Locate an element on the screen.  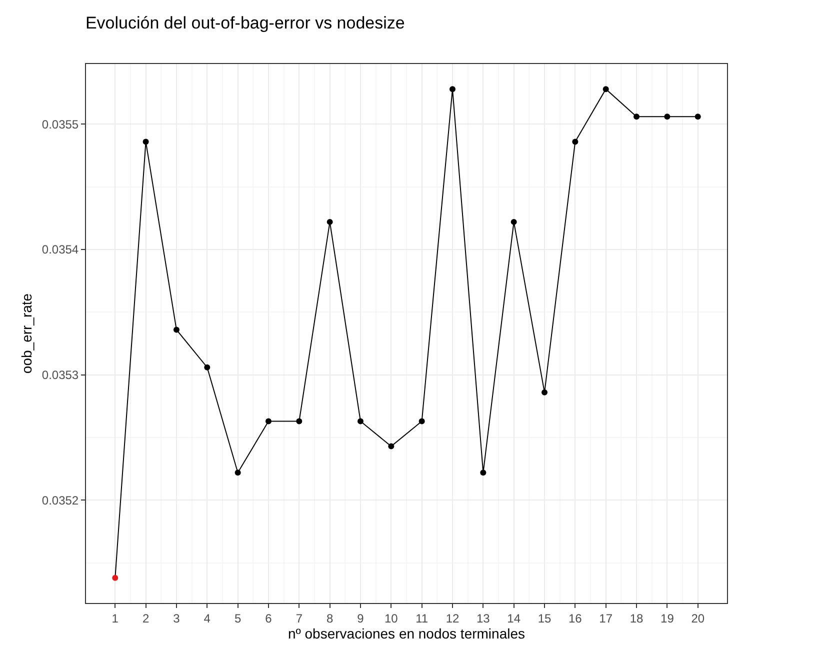
x-tick-label: 10 is located at coordinates (391, 618).